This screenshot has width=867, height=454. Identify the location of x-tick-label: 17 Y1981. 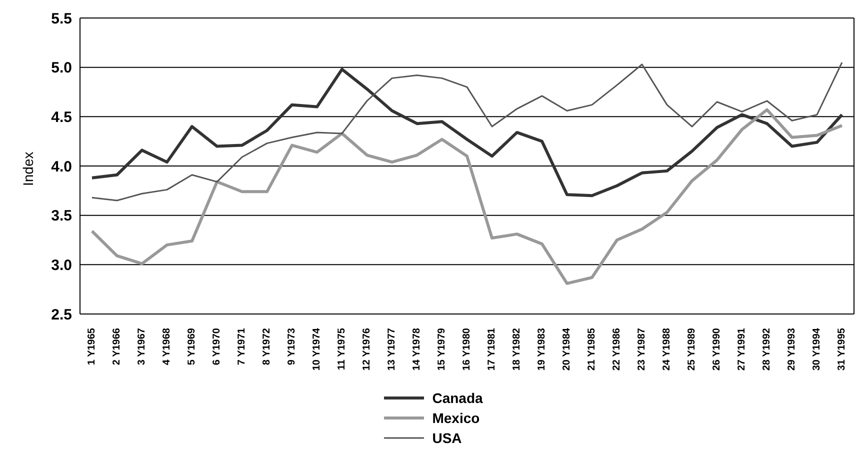
(492, 349).